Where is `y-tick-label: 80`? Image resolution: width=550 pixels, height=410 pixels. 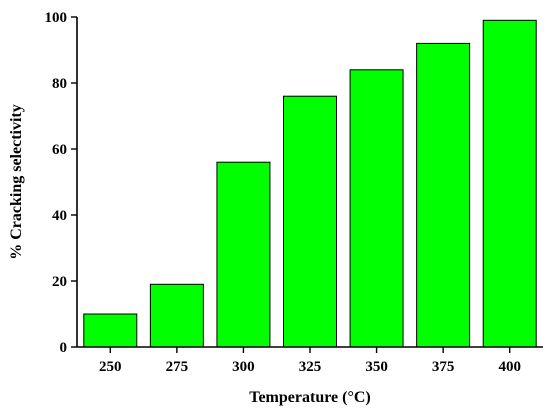
y-tick-label: 80 is located at coordinates (59, 84).